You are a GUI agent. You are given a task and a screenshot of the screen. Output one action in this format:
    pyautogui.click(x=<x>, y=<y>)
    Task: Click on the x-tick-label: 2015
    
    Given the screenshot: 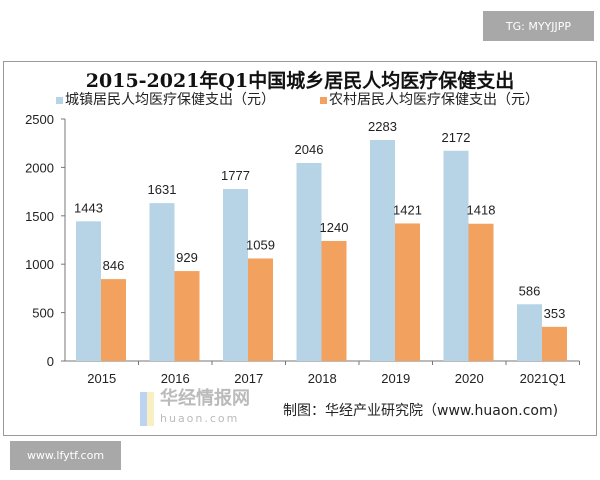 What is the action you would take?
    pyautogui.click(x=101, y=378)
    